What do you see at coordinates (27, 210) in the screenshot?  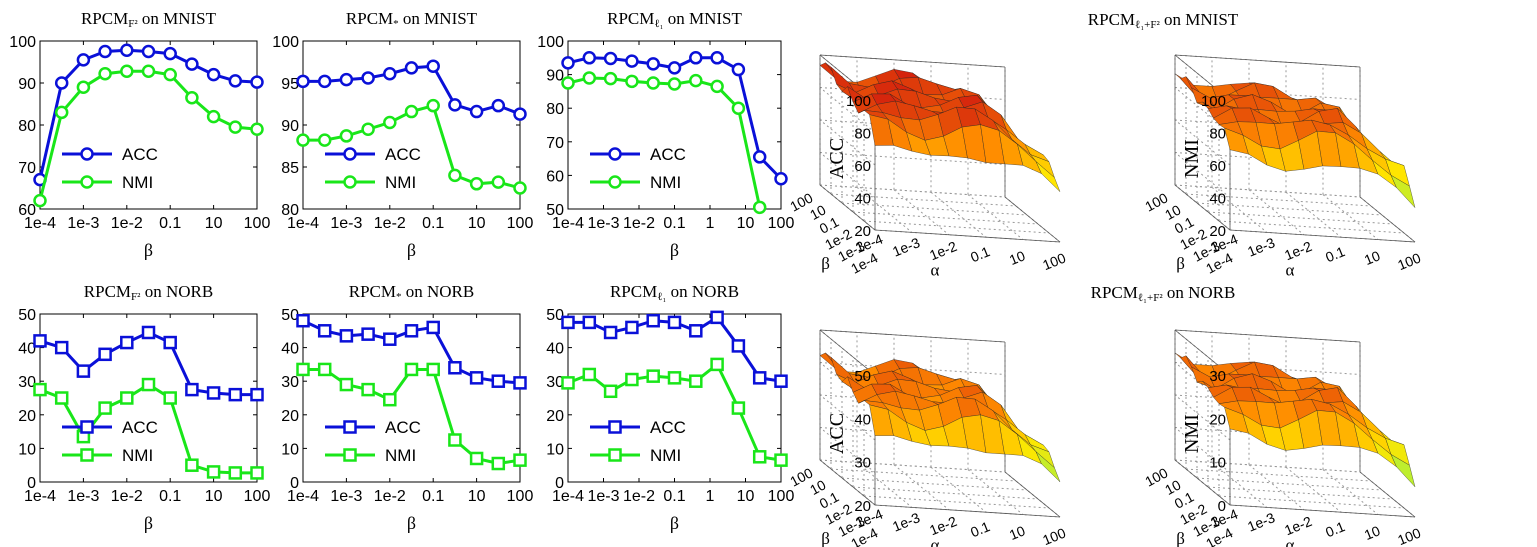 I see `y-tick-label: 60` at bounding box center [27, 210].